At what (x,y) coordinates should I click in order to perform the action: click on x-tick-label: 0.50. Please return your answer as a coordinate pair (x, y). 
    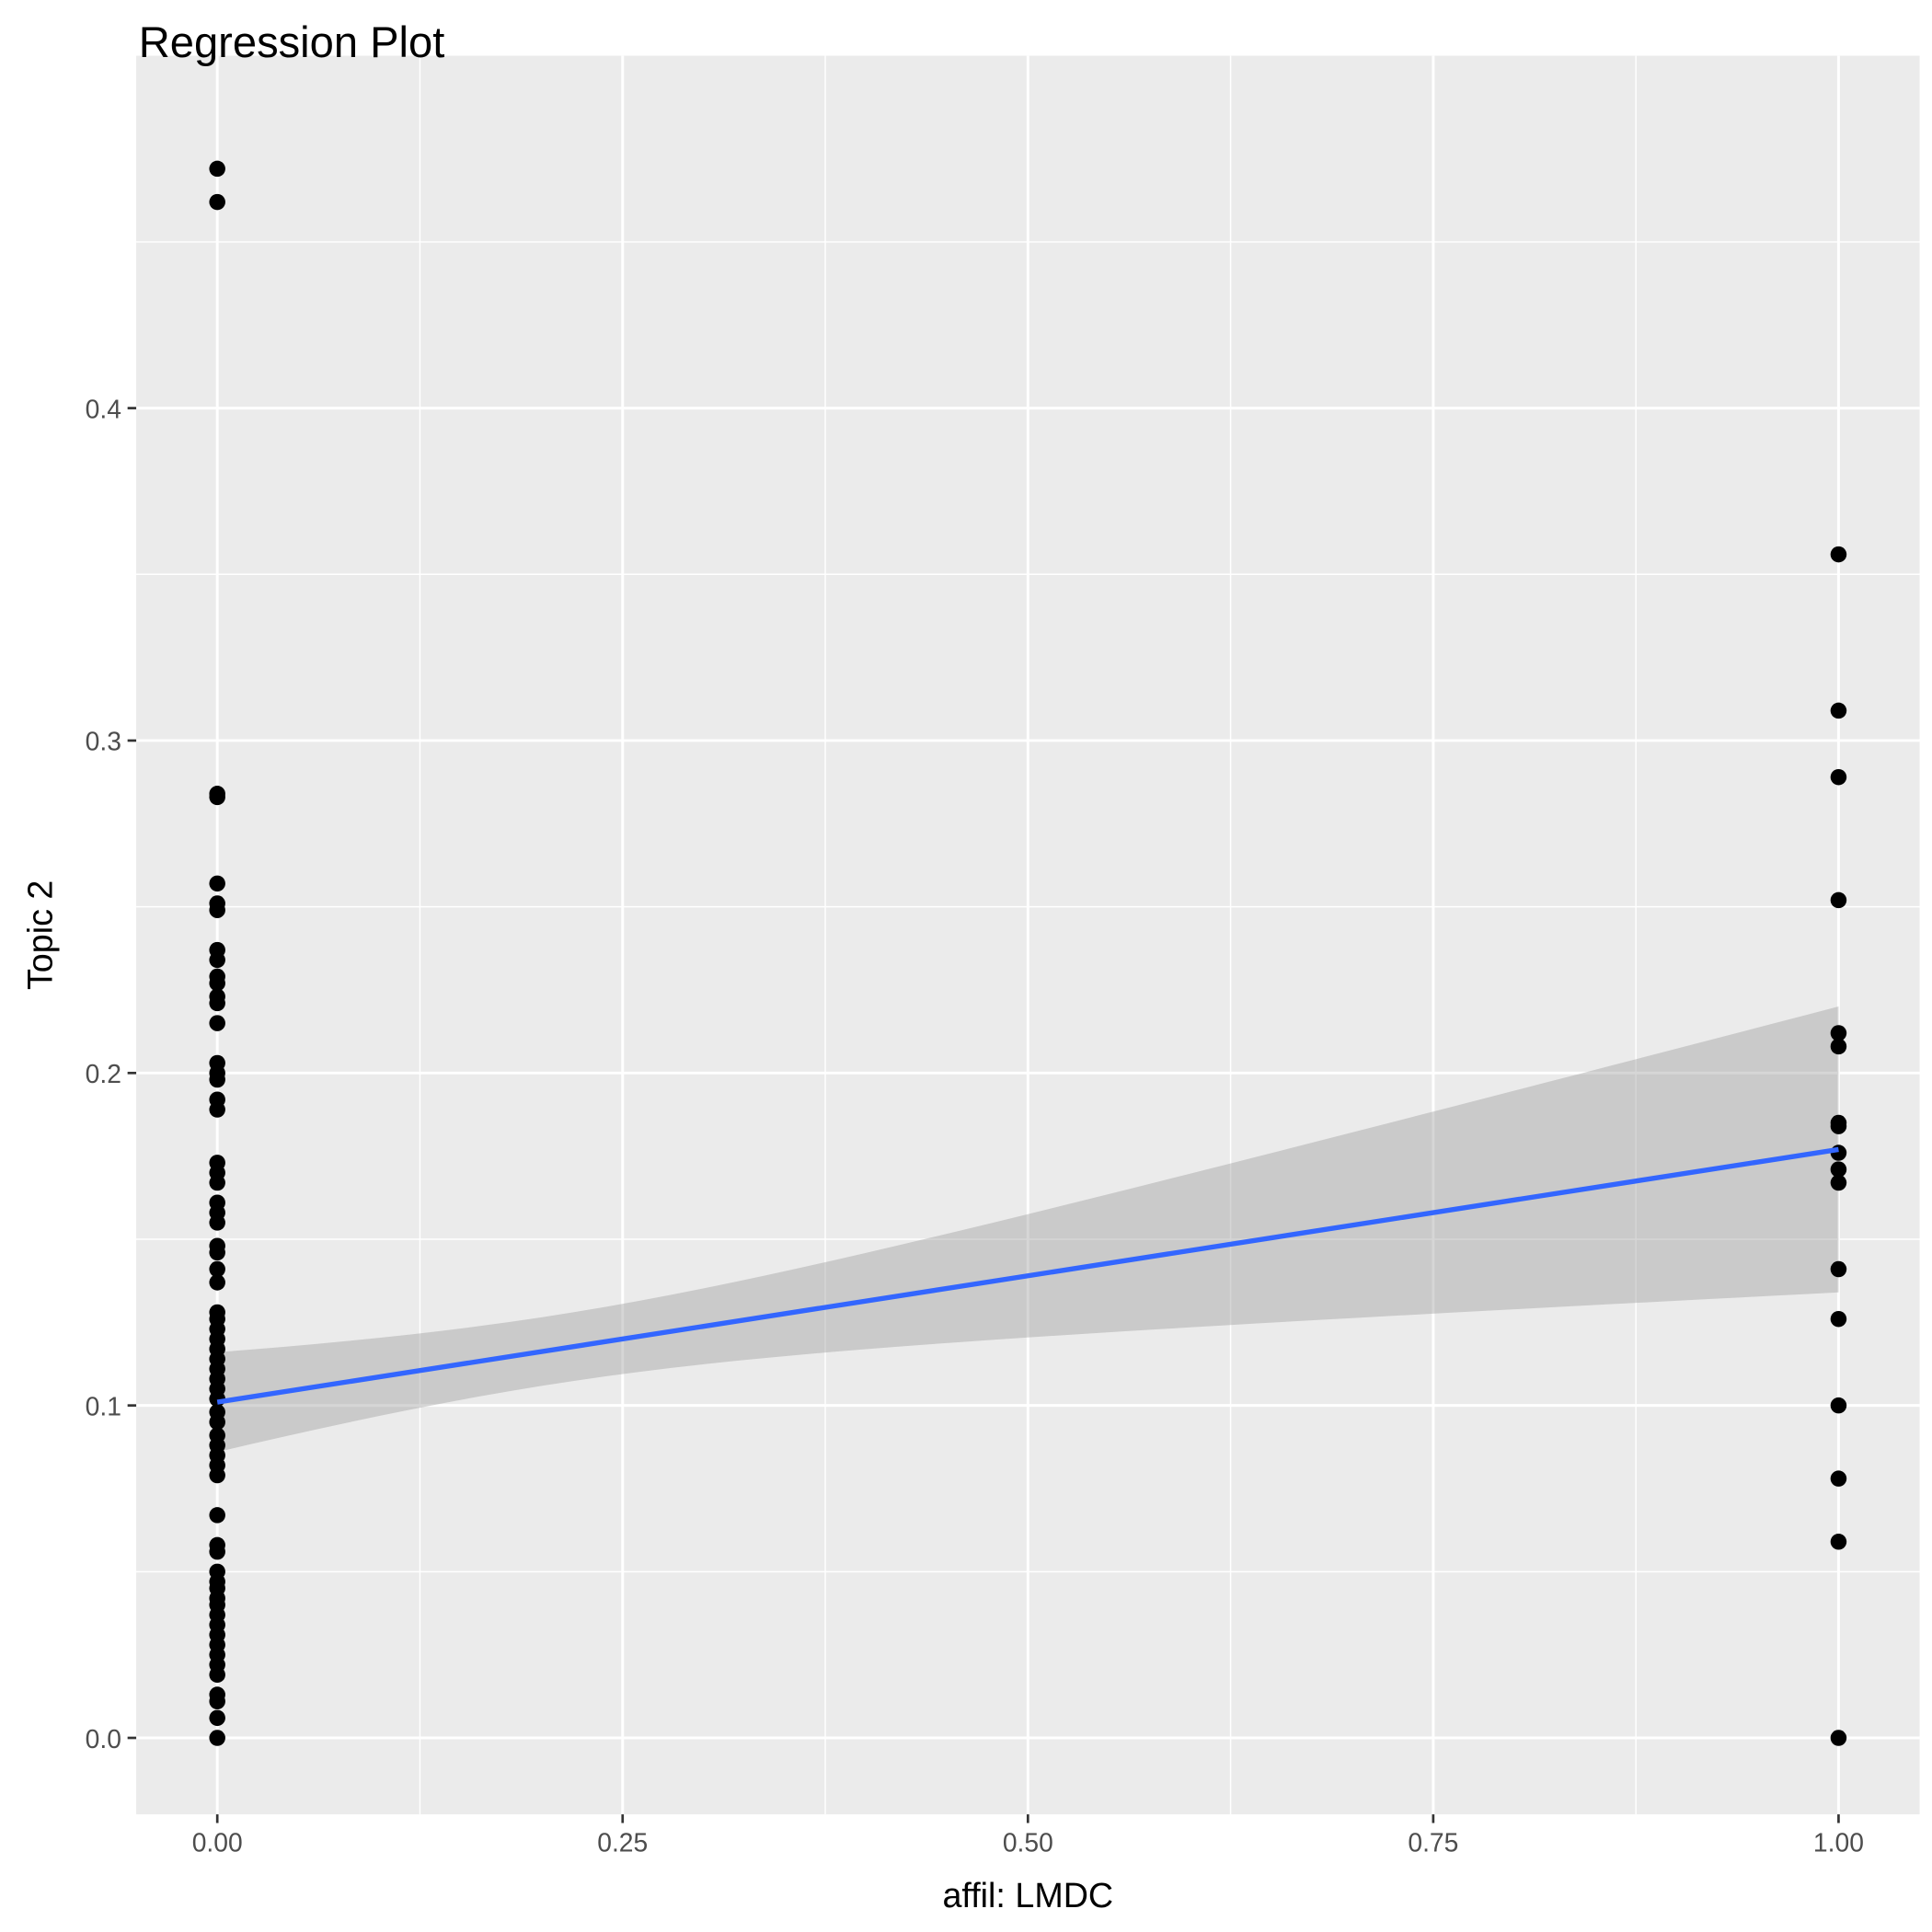
    Looking at the image, I should click on (1028, 1842).